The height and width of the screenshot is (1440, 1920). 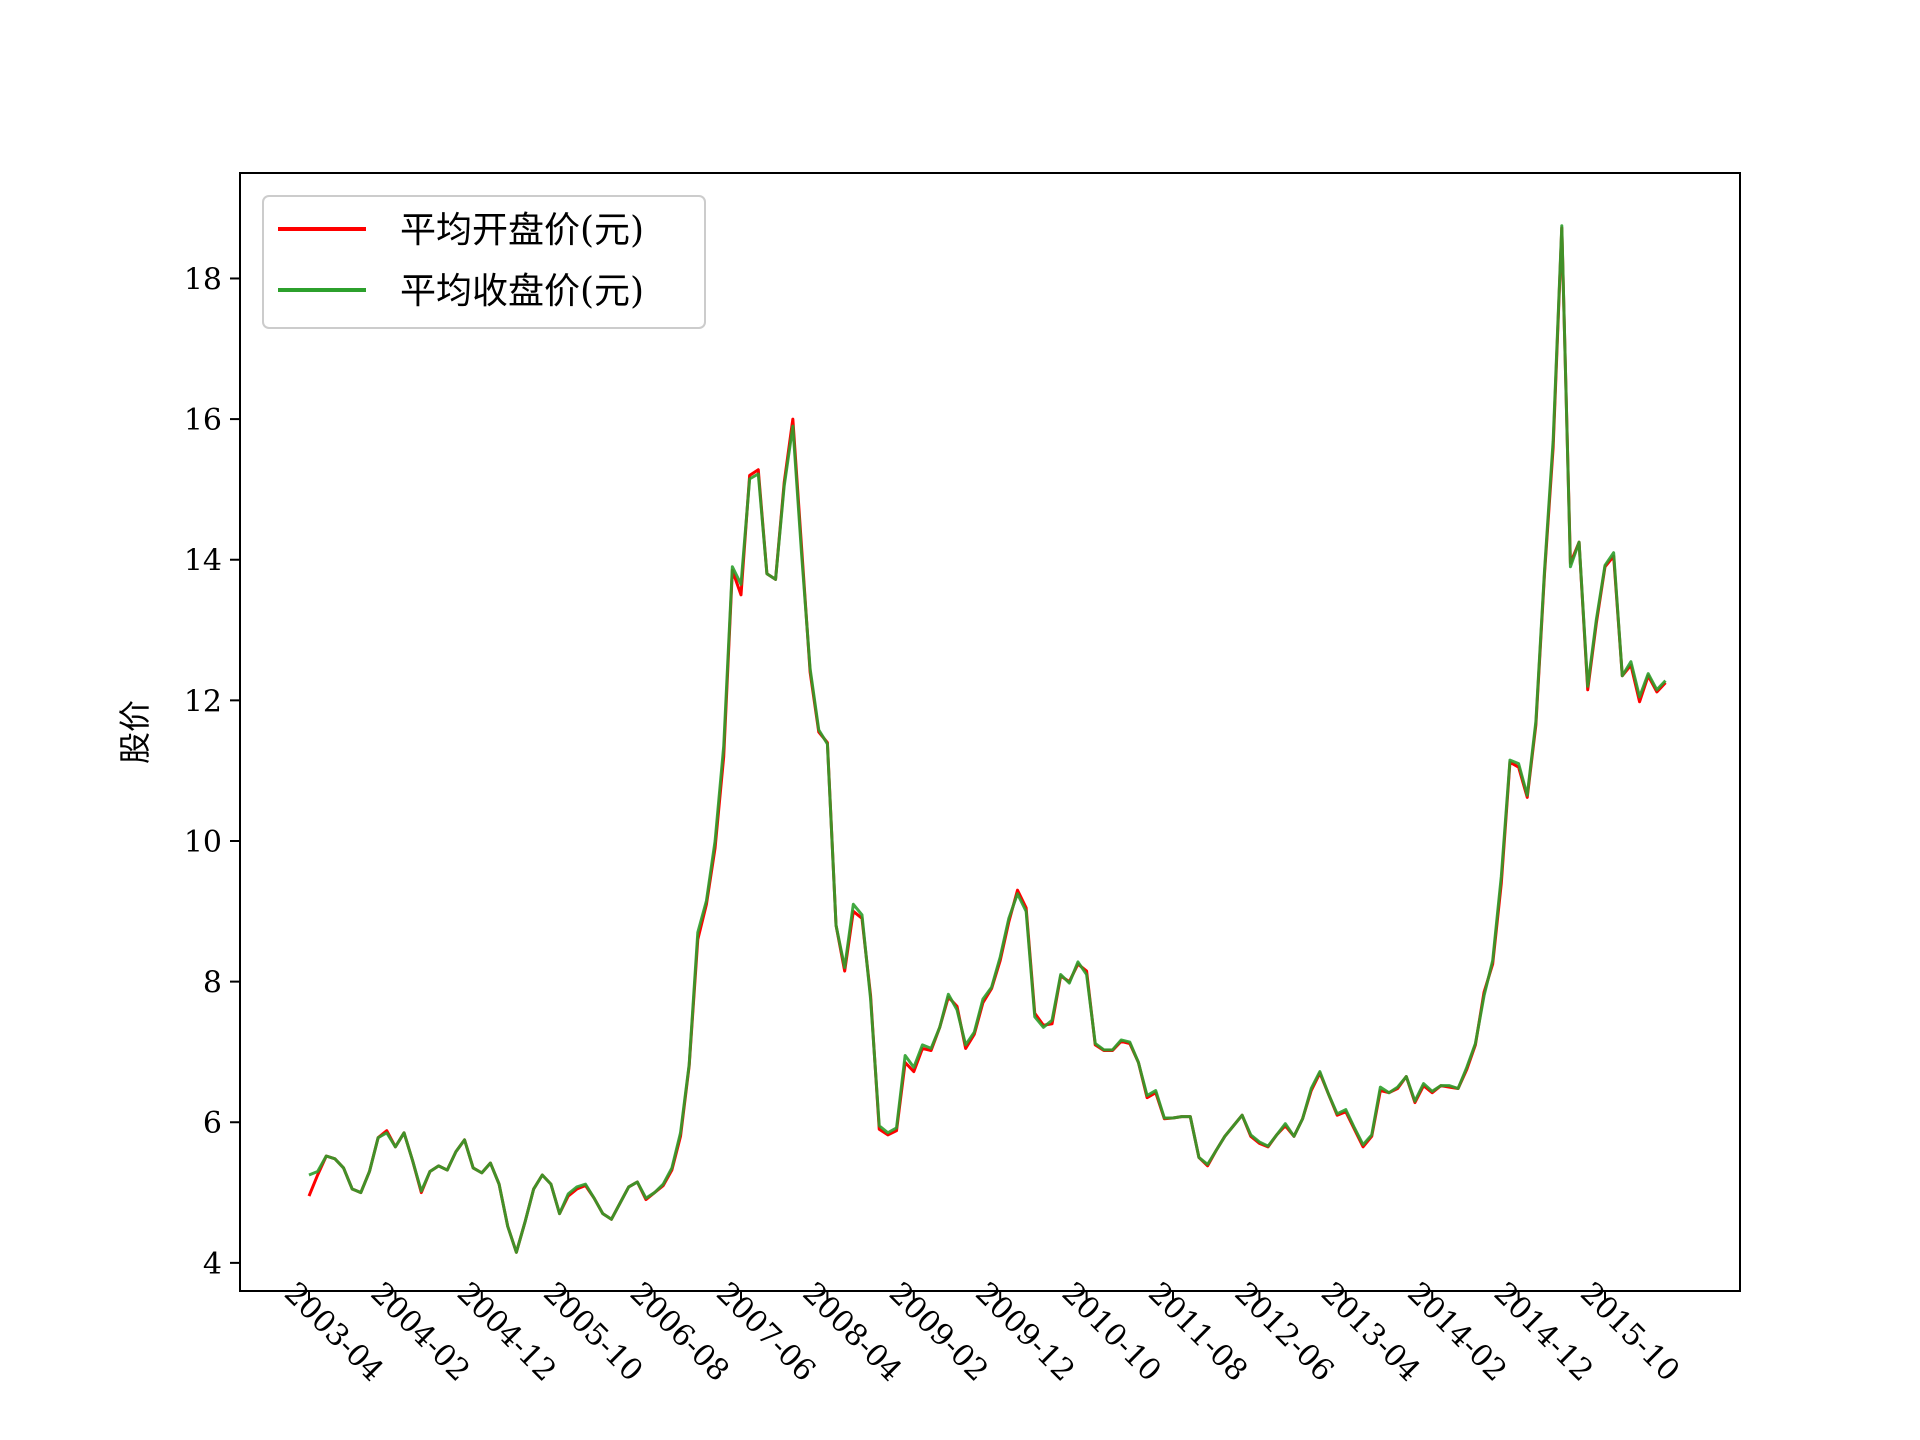 I want to click on y-tick-label: 14, so click(x=203, y=561).